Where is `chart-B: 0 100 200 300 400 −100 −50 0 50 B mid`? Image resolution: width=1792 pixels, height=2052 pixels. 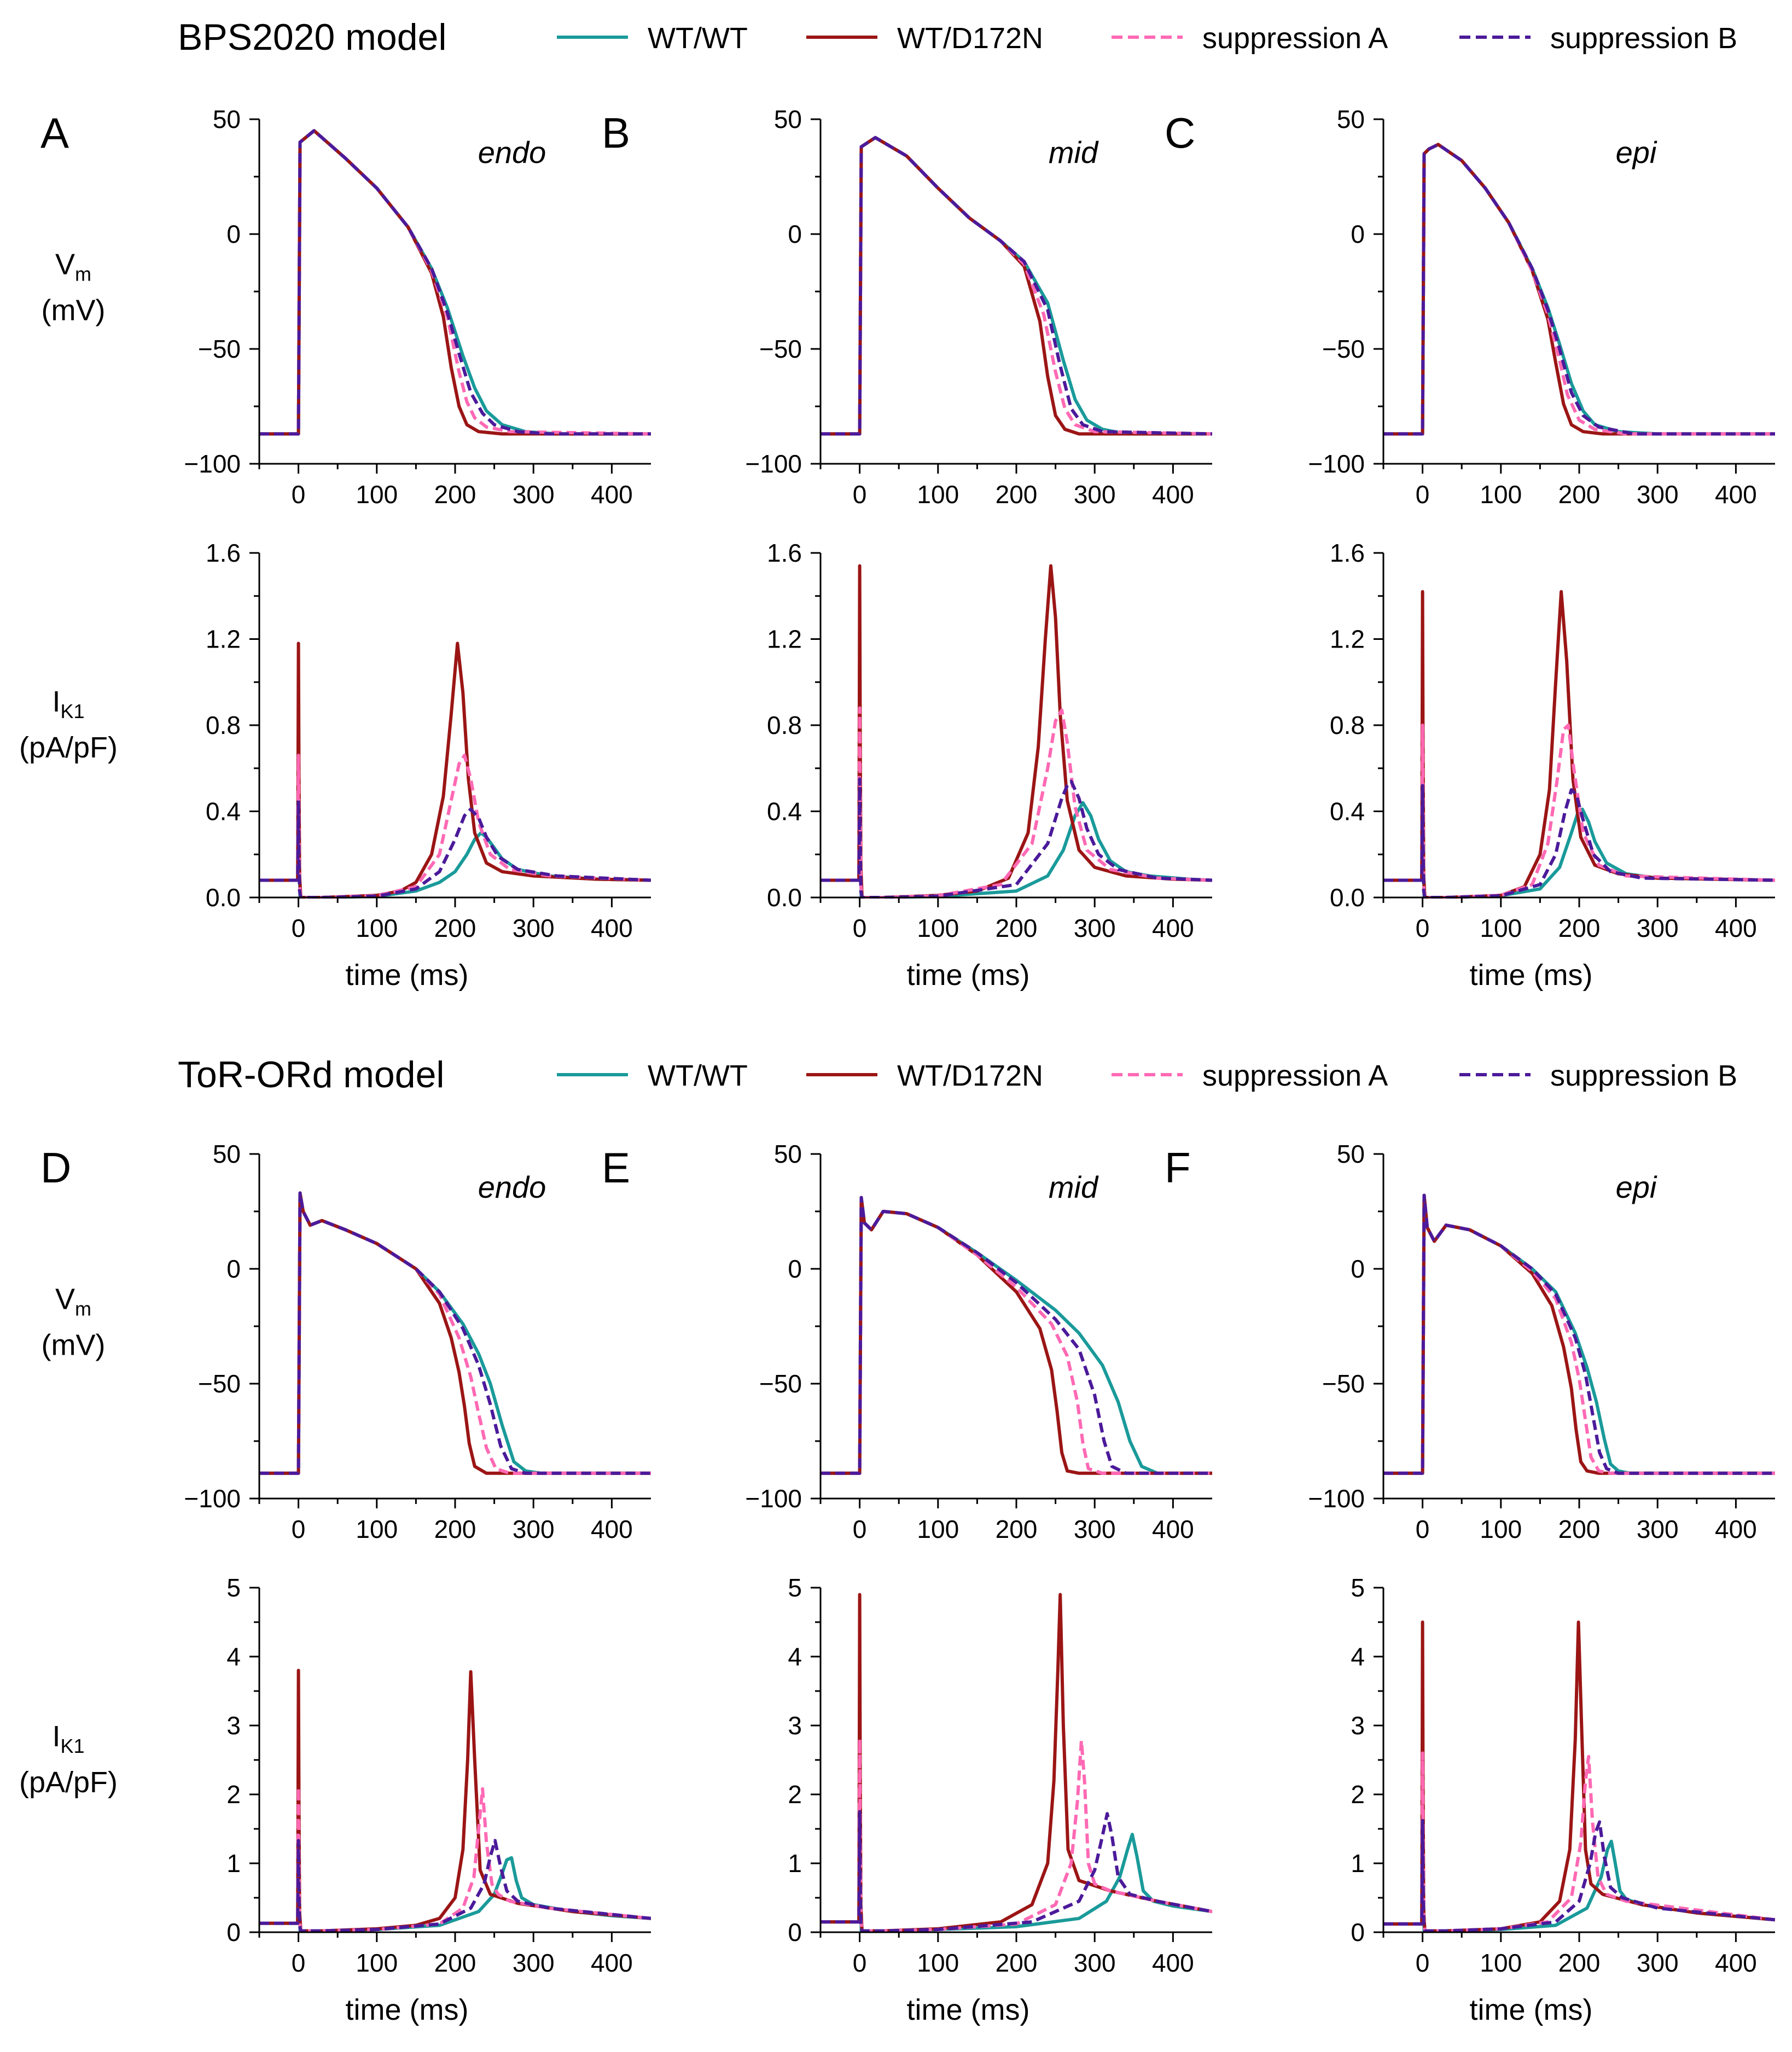
chart-B: 0 100 200 300 400 −100 −50 0 50 B mid is located at coordinates (907, 307).